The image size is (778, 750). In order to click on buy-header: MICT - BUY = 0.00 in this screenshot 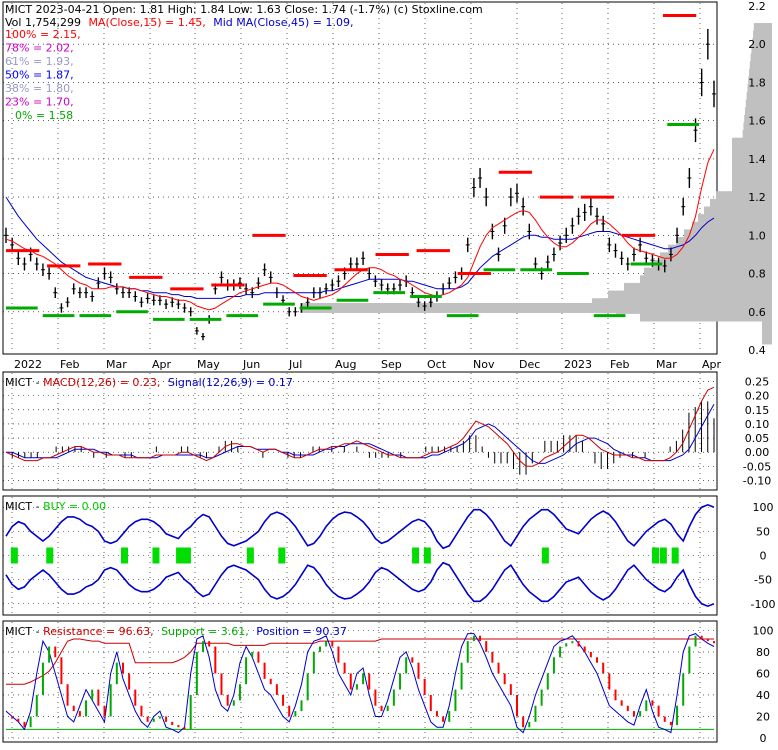, I will do `click(55, 506)`.